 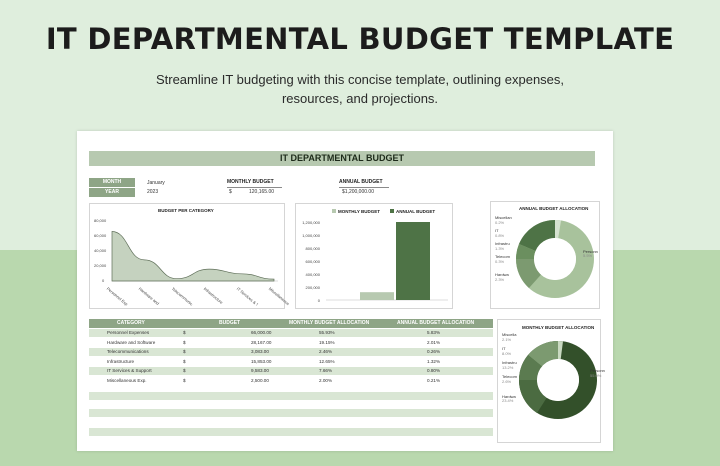 What do you see at coordinates (261, 342) in the screenshot?
I see `cell-budget: 28,167.00` at bounding box center [261, 342].